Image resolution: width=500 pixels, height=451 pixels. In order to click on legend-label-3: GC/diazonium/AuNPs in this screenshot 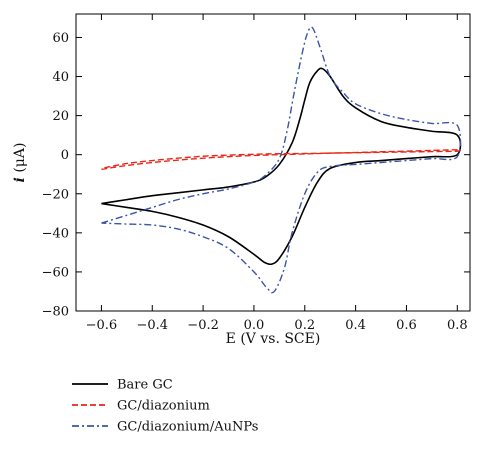, I will do `click(187, 427)`.